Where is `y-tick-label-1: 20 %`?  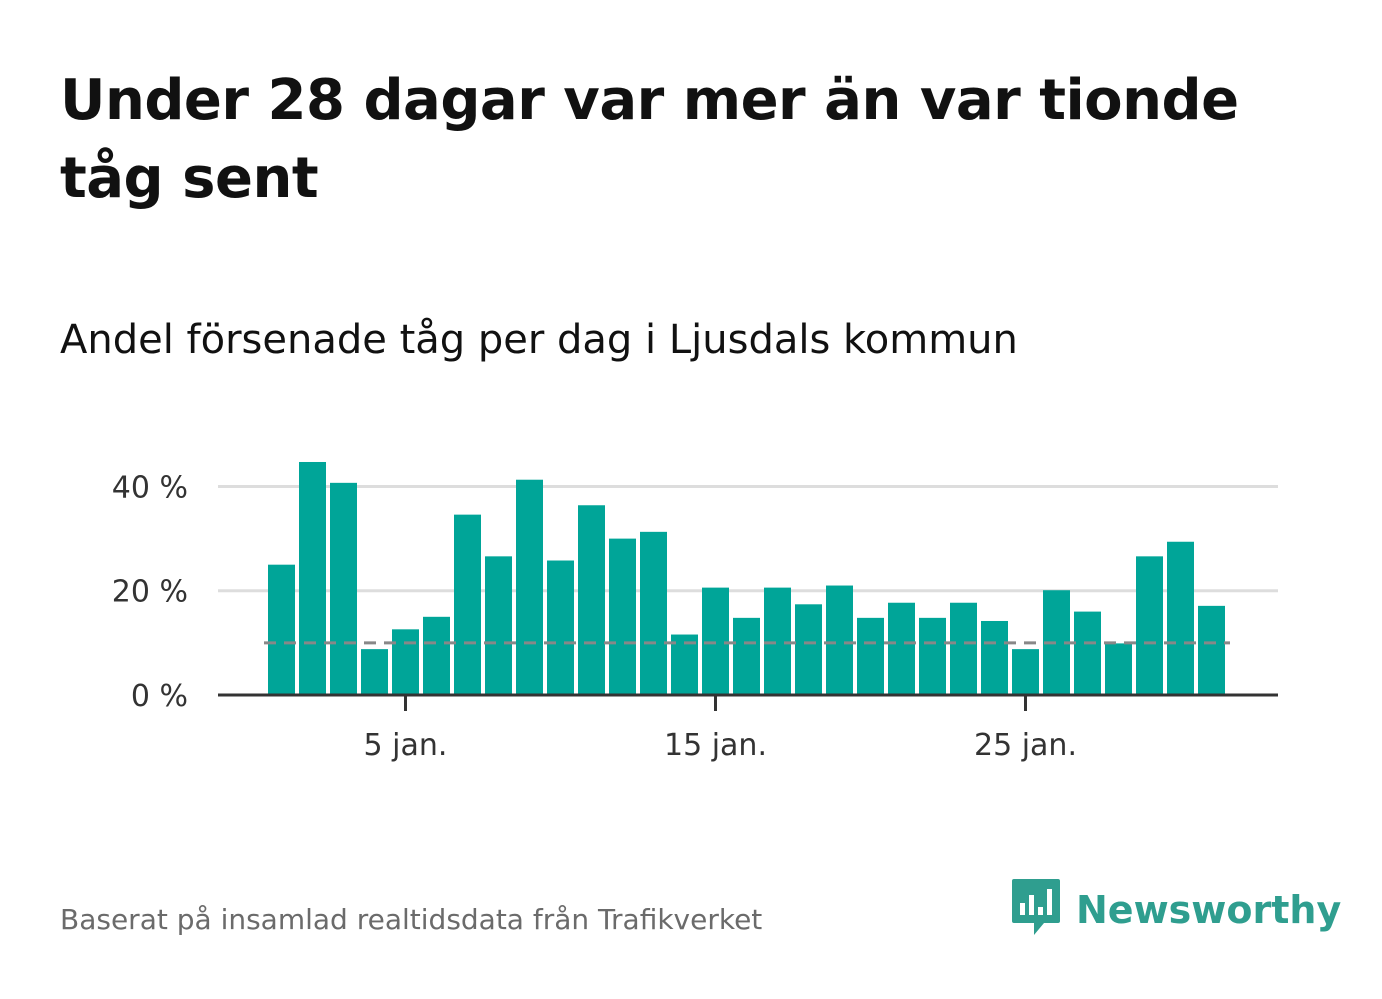
y-tick-label-1: 20 % is located at coordinates (150, 592).